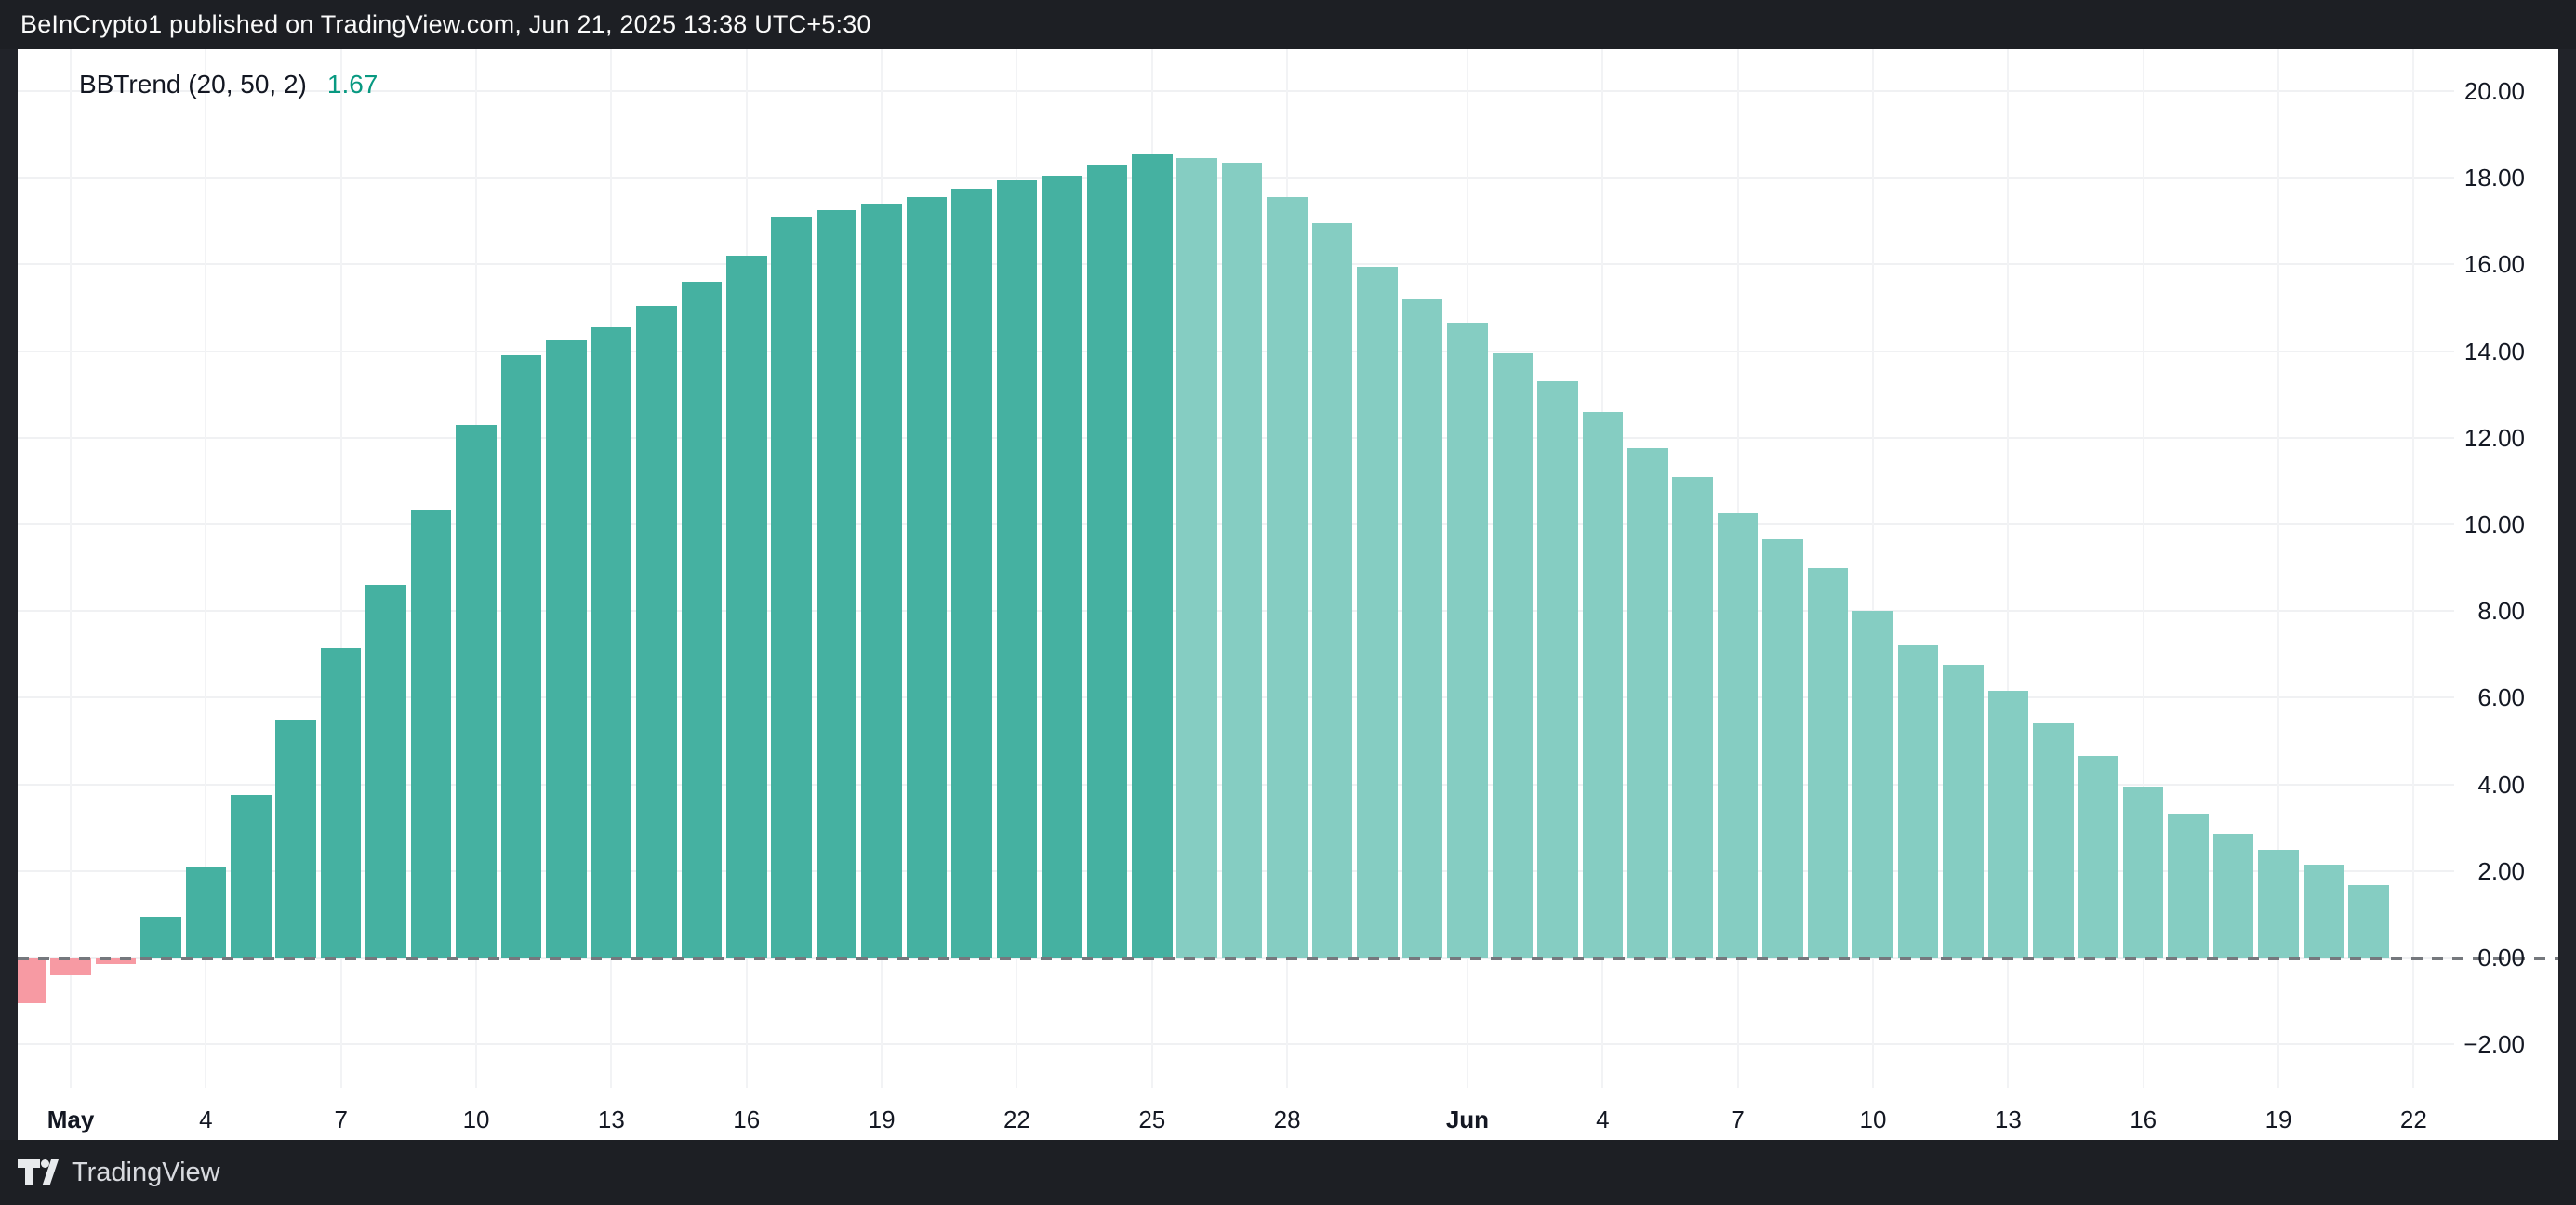 The height and width of the screenshot is (1205, 2576). What do you see at coordinates (2494, 264) in the screenshot?
I see `y-tick-label: 16.00` at bounding box center [2494, 264].